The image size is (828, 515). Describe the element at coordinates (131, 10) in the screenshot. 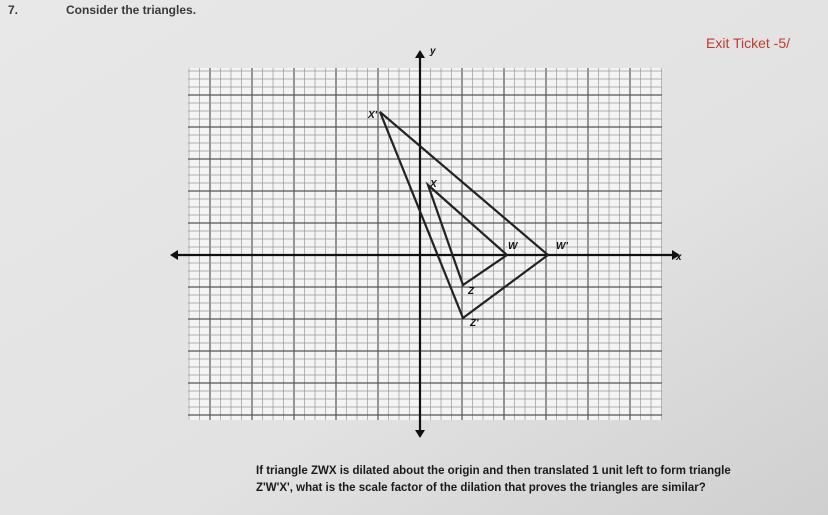

I see `problem-title: Consider the triangles.` at that location.